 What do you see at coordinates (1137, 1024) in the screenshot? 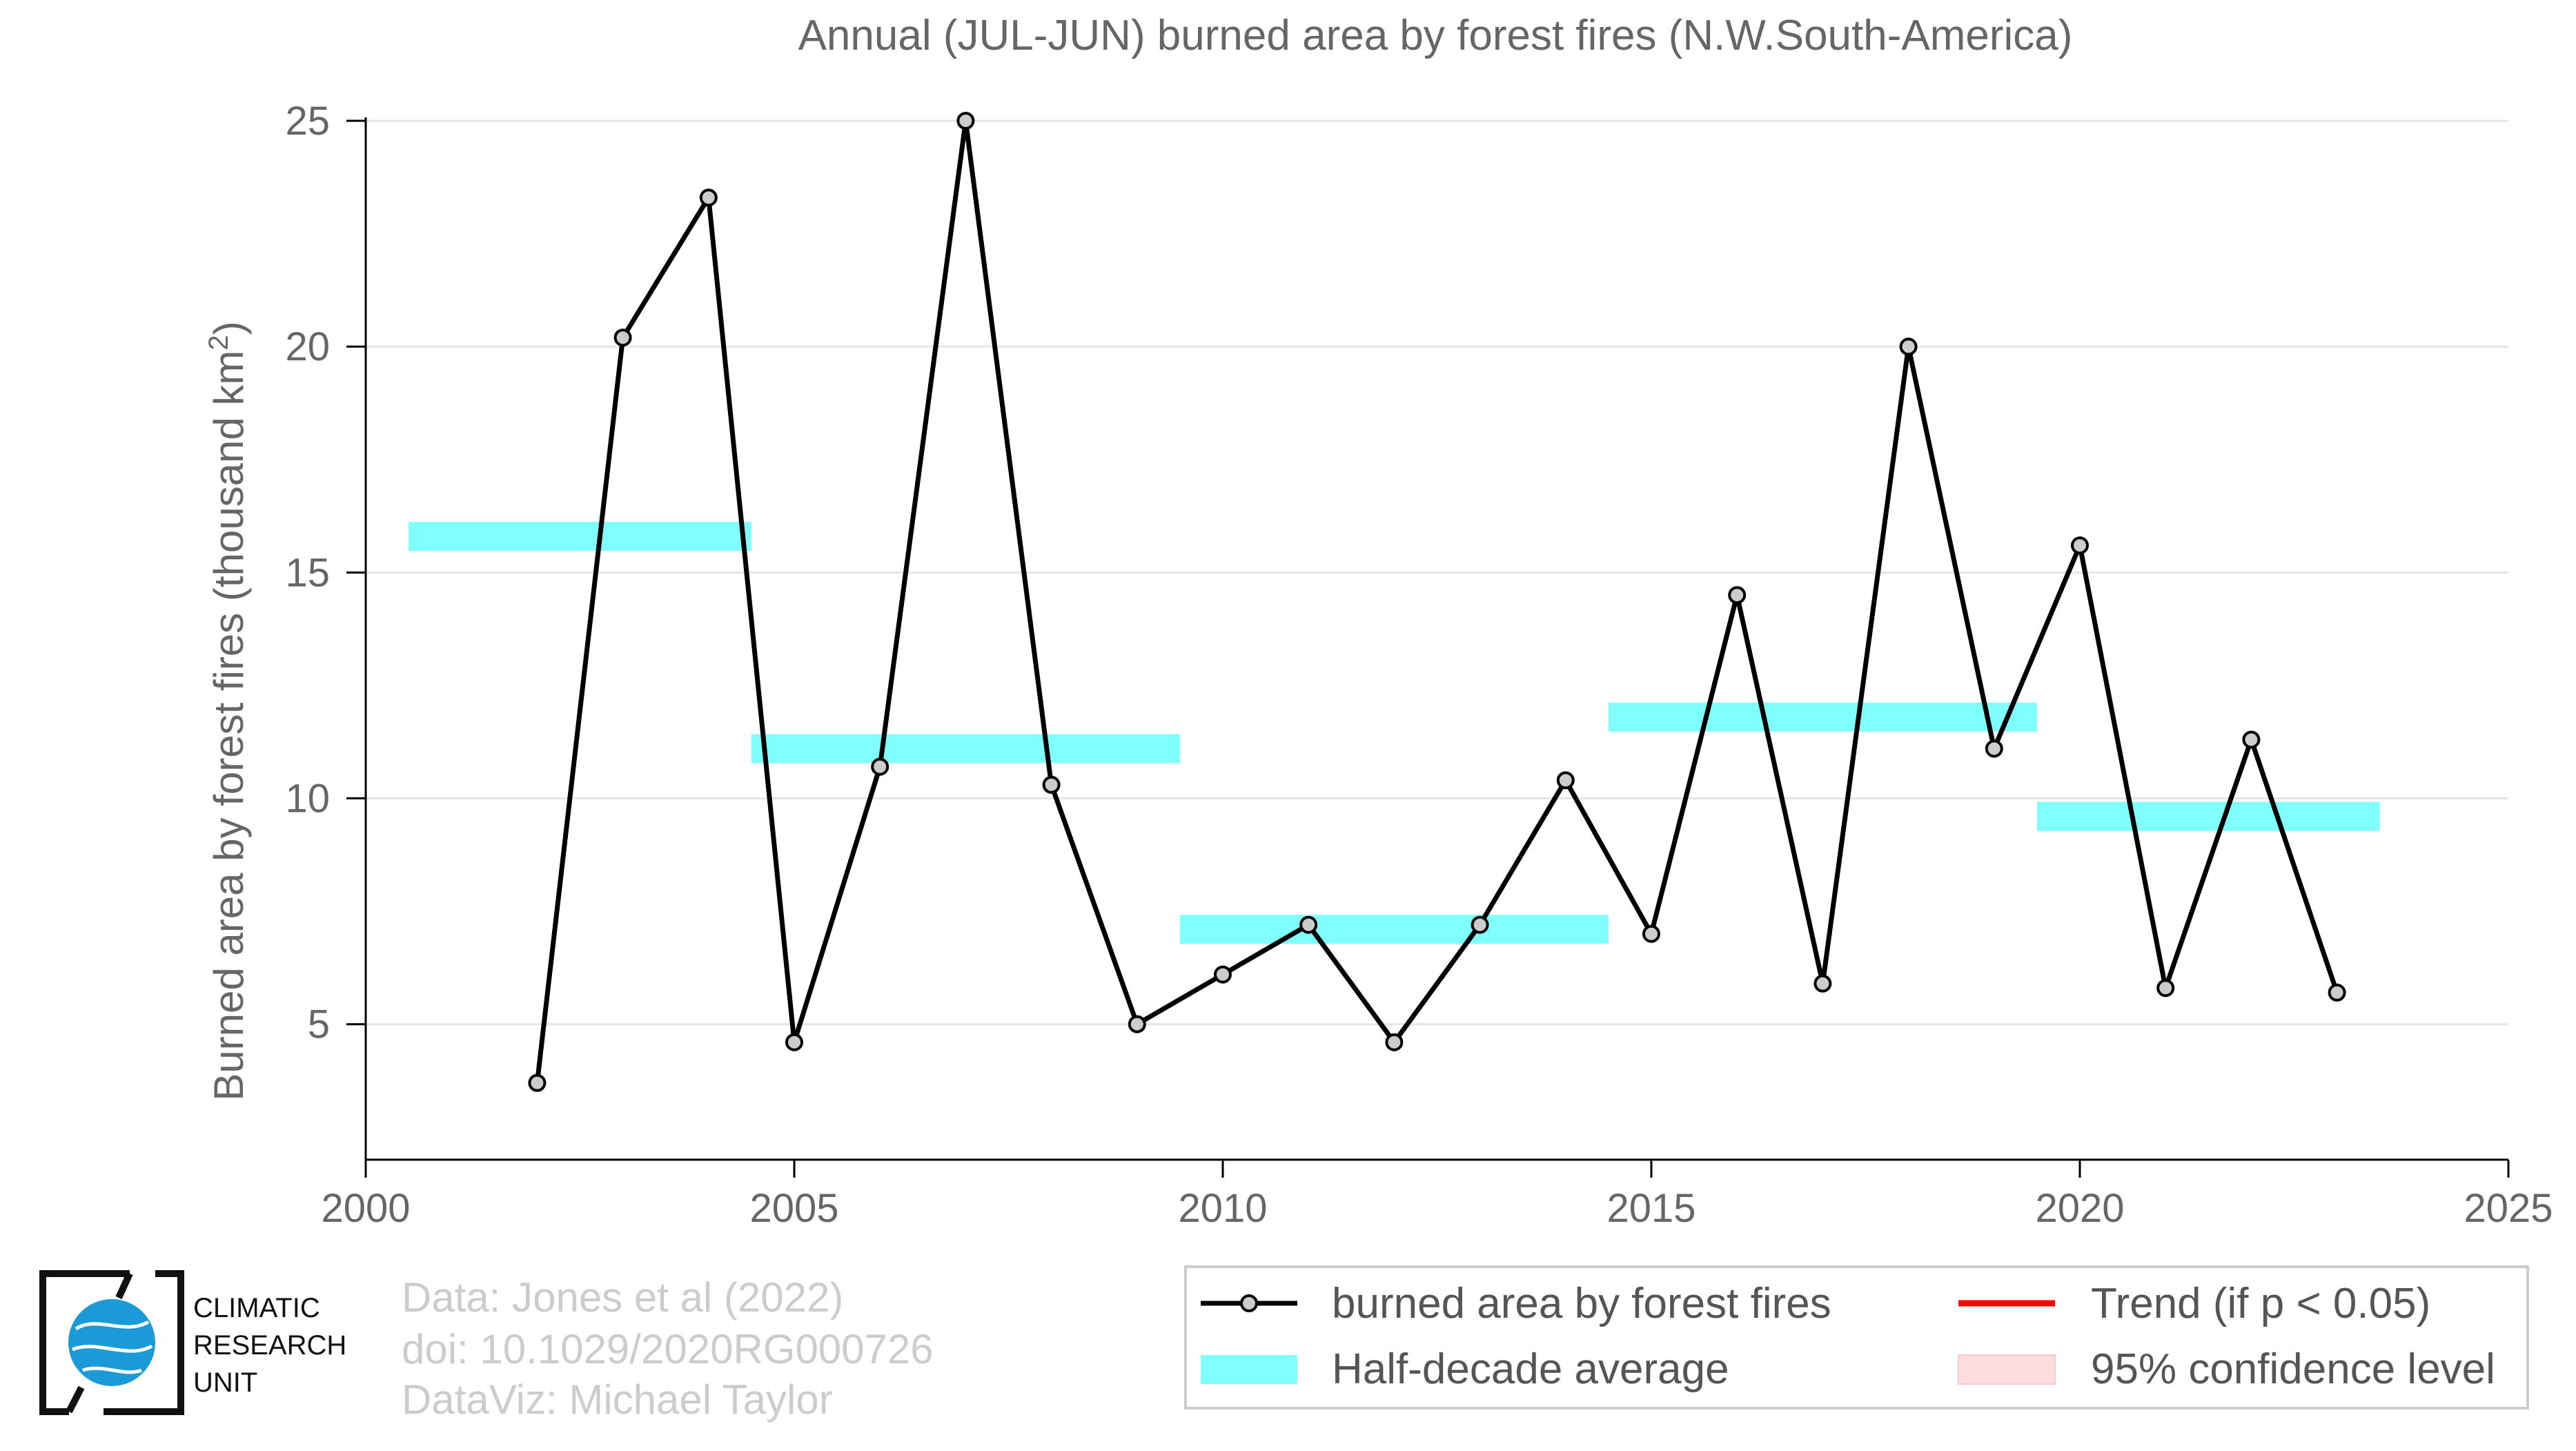
I see `data-point-2009` at bounding box center [1137, 1024].